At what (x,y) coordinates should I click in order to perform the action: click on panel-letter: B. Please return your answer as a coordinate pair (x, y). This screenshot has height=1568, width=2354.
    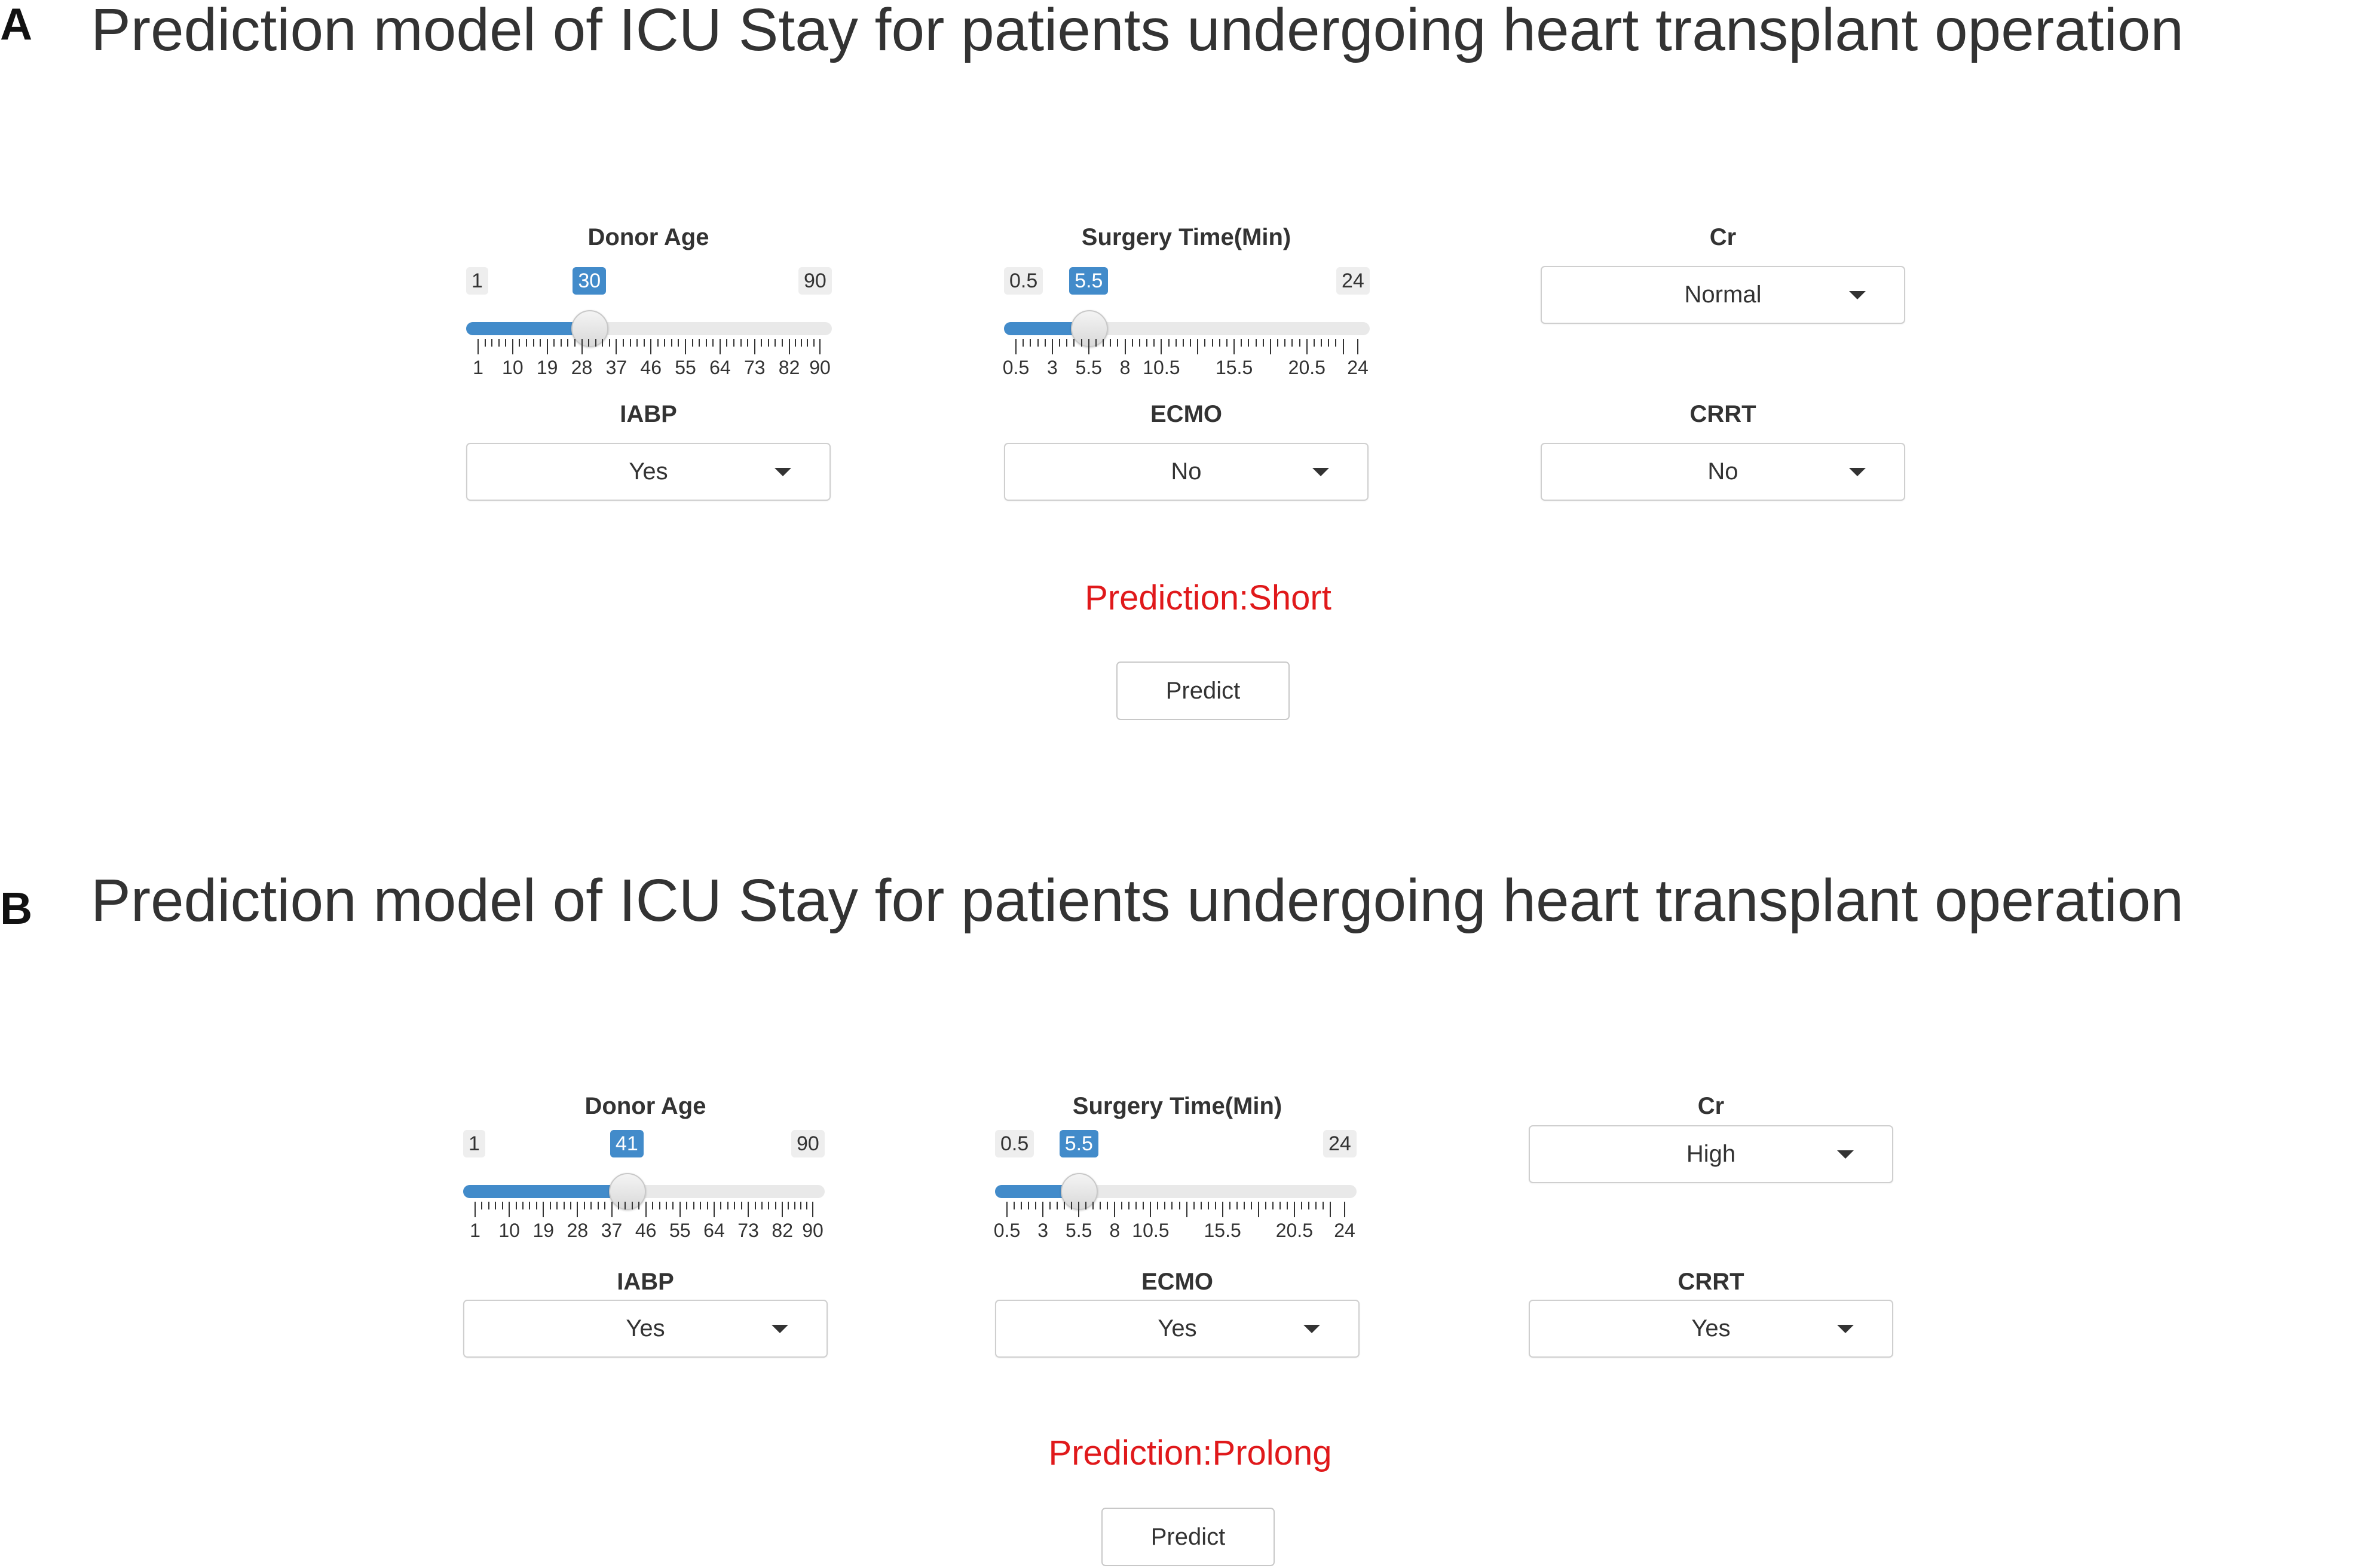
    Looking at the image, I should click on (16, 908).